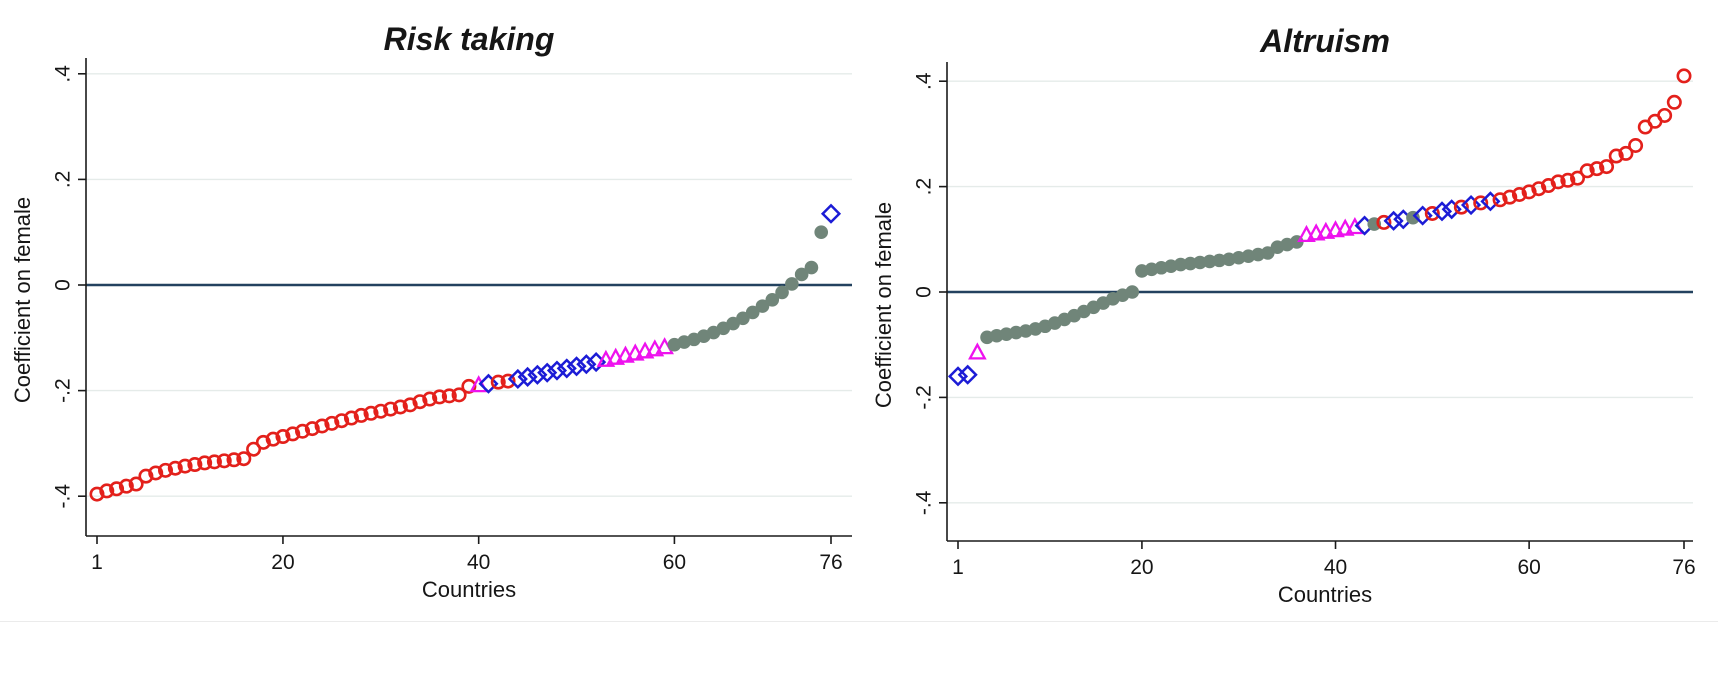 The image size is (1718, 684). Describe the element at coordinates (1528, 567) in the screenshot. I see `x-tick-label: 60` at that location.